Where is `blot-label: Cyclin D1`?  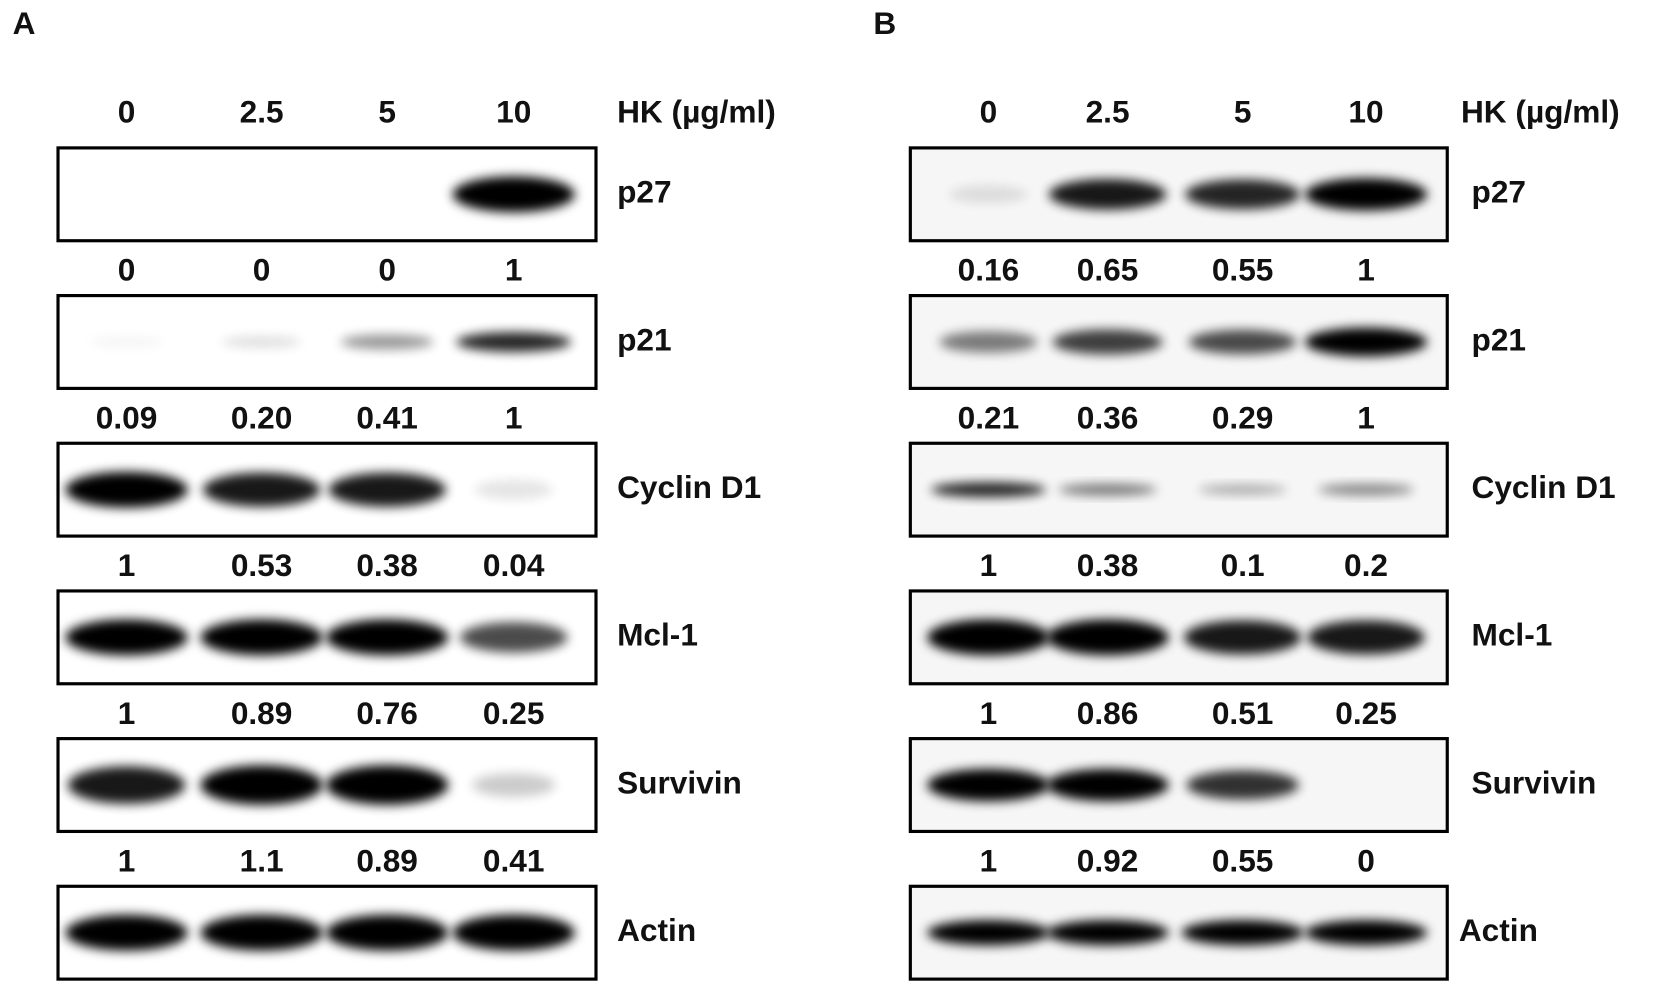
blot-label: Cyclin D1 is located at coordinates (1544, 487).